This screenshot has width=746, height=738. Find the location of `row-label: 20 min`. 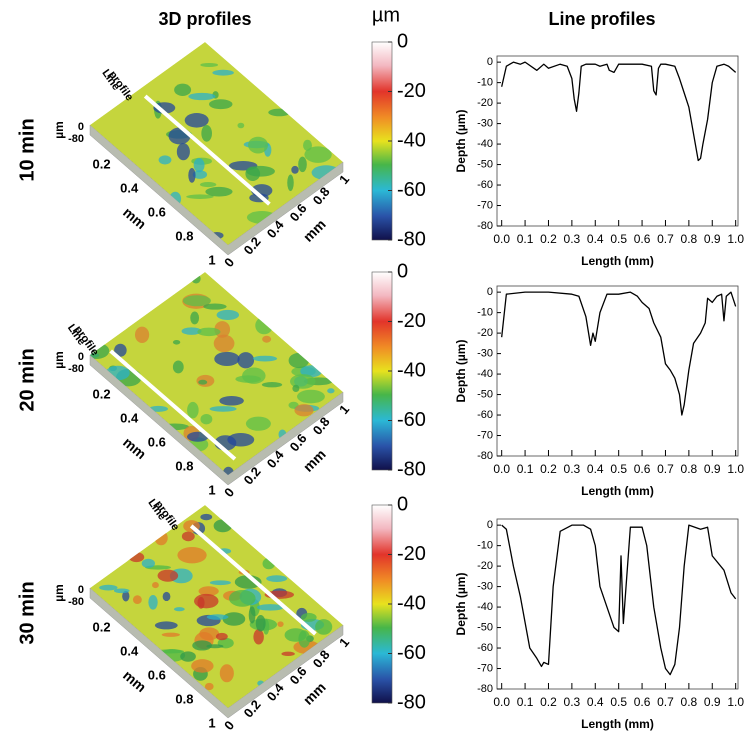

row-label: 20 min is located at coordinates (27, 379).